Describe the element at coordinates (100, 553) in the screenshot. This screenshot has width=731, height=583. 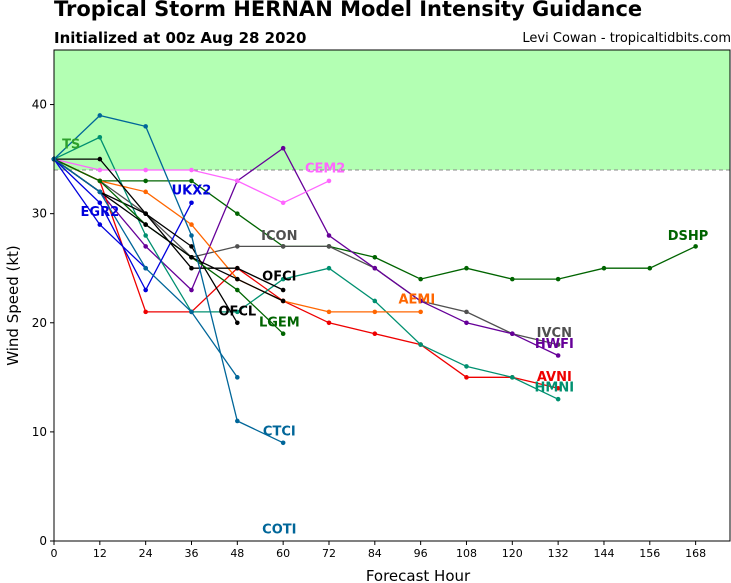
I see `x-tick-label: 12` at that location.